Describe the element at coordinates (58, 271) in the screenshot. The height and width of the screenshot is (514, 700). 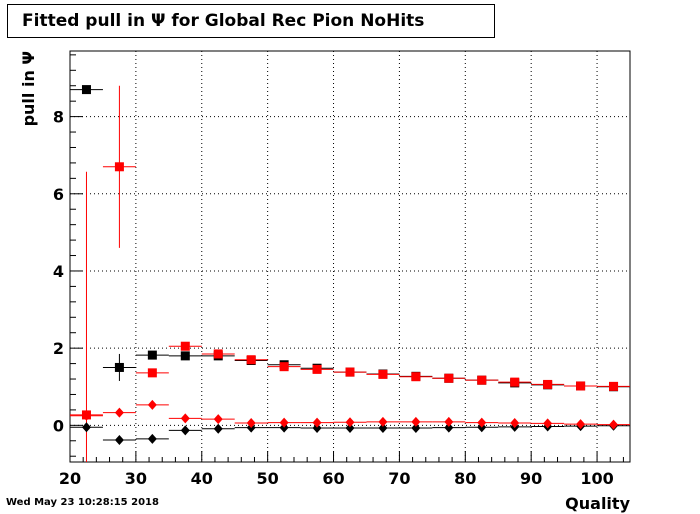
I see `y-tick-label: 4` at that location.